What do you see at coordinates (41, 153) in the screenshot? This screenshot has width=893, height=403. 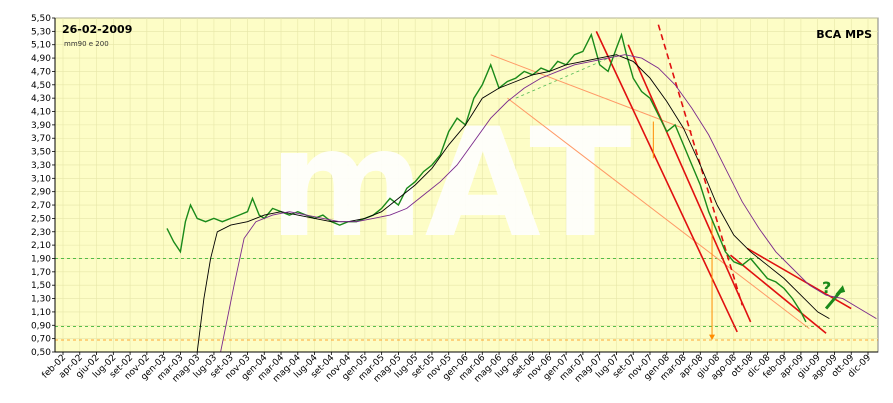 I see `y-tick-label: 3,50` at bounding box center [41, 153].